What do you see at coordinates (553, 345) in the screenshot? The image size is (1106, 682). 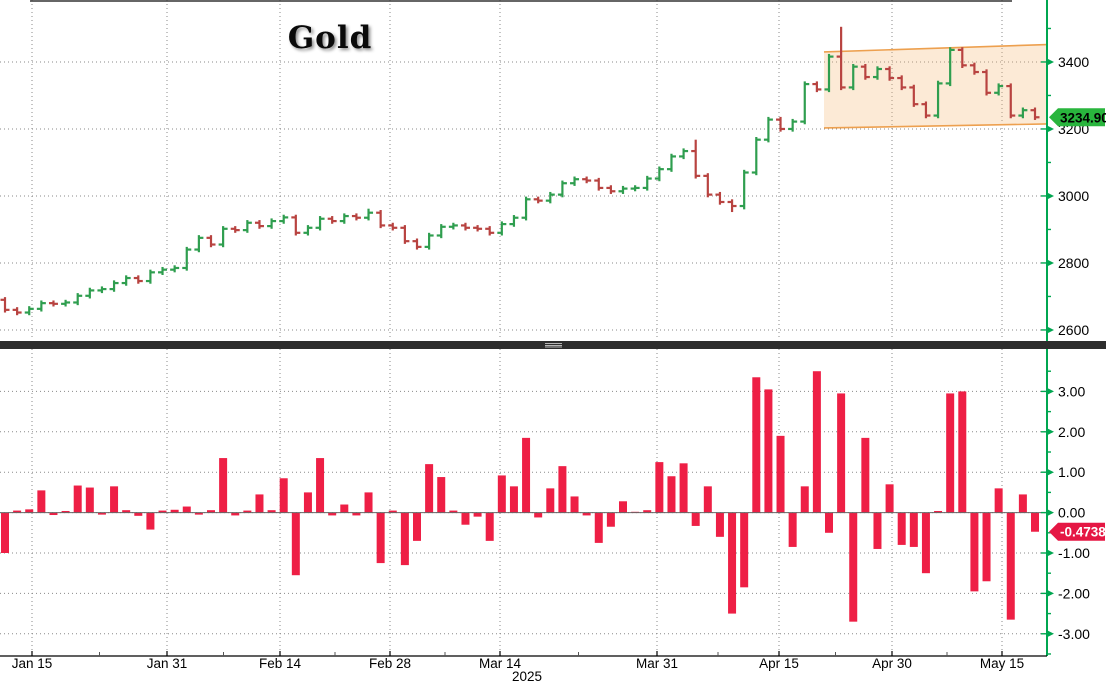 I see `splitter-handle` at bounding box center [553, 345].